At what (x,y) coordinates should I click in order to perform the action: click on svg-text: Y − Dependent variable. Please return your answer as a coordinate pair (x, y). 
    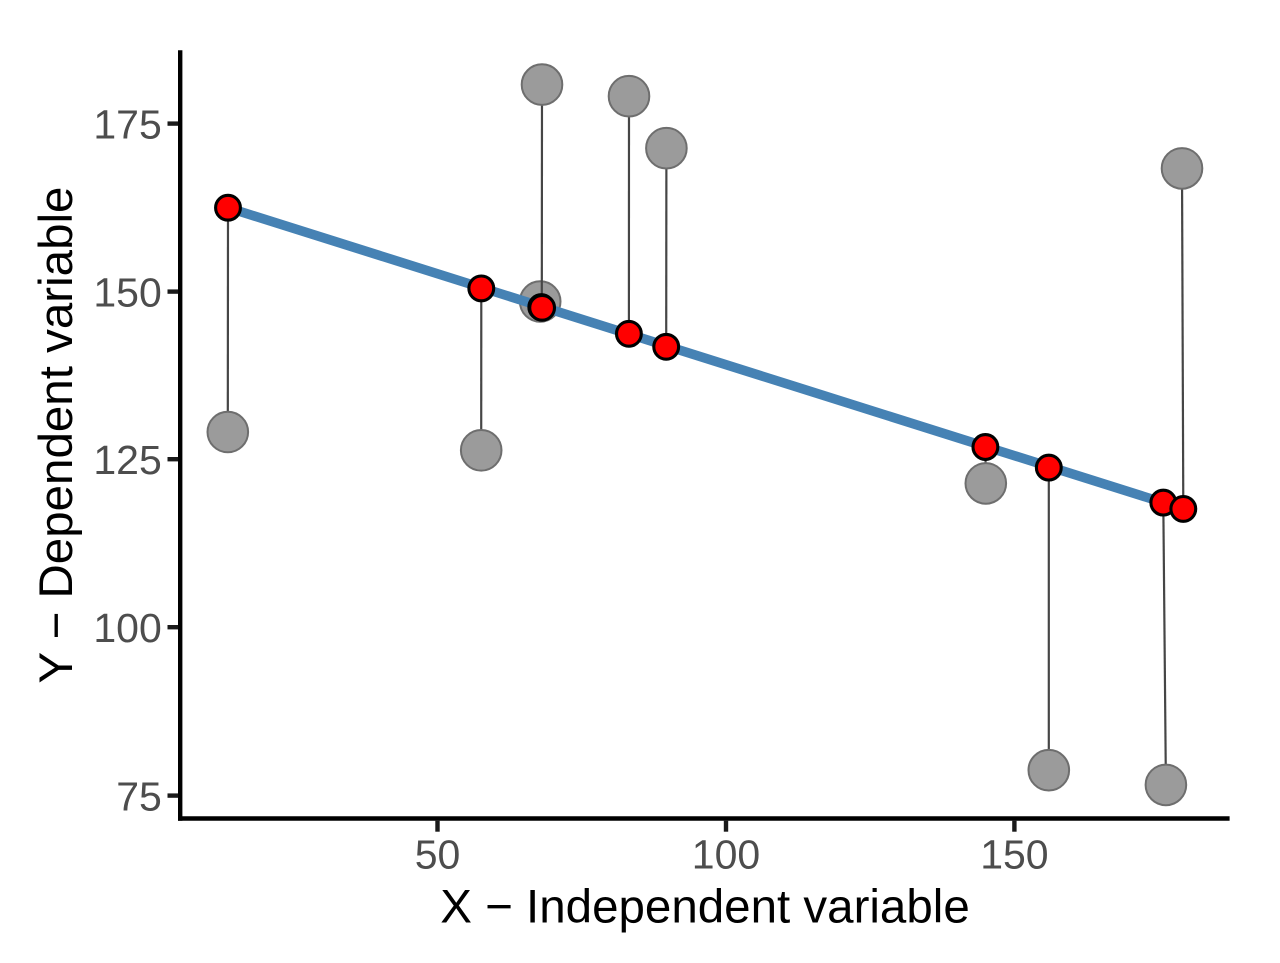
    Looking at the image, I should click on (56, 435).